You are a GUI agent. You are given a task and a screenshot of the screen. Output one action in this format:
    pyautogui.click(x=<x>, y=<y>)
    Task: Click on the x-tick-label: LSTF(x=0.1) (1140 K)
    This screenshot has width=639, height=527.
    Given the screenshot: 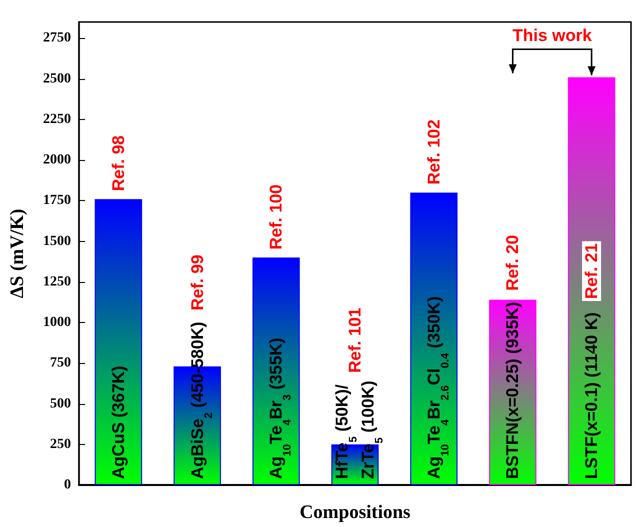 What is the action you would take?
    pyautogui.click(x=592, y=395)
    